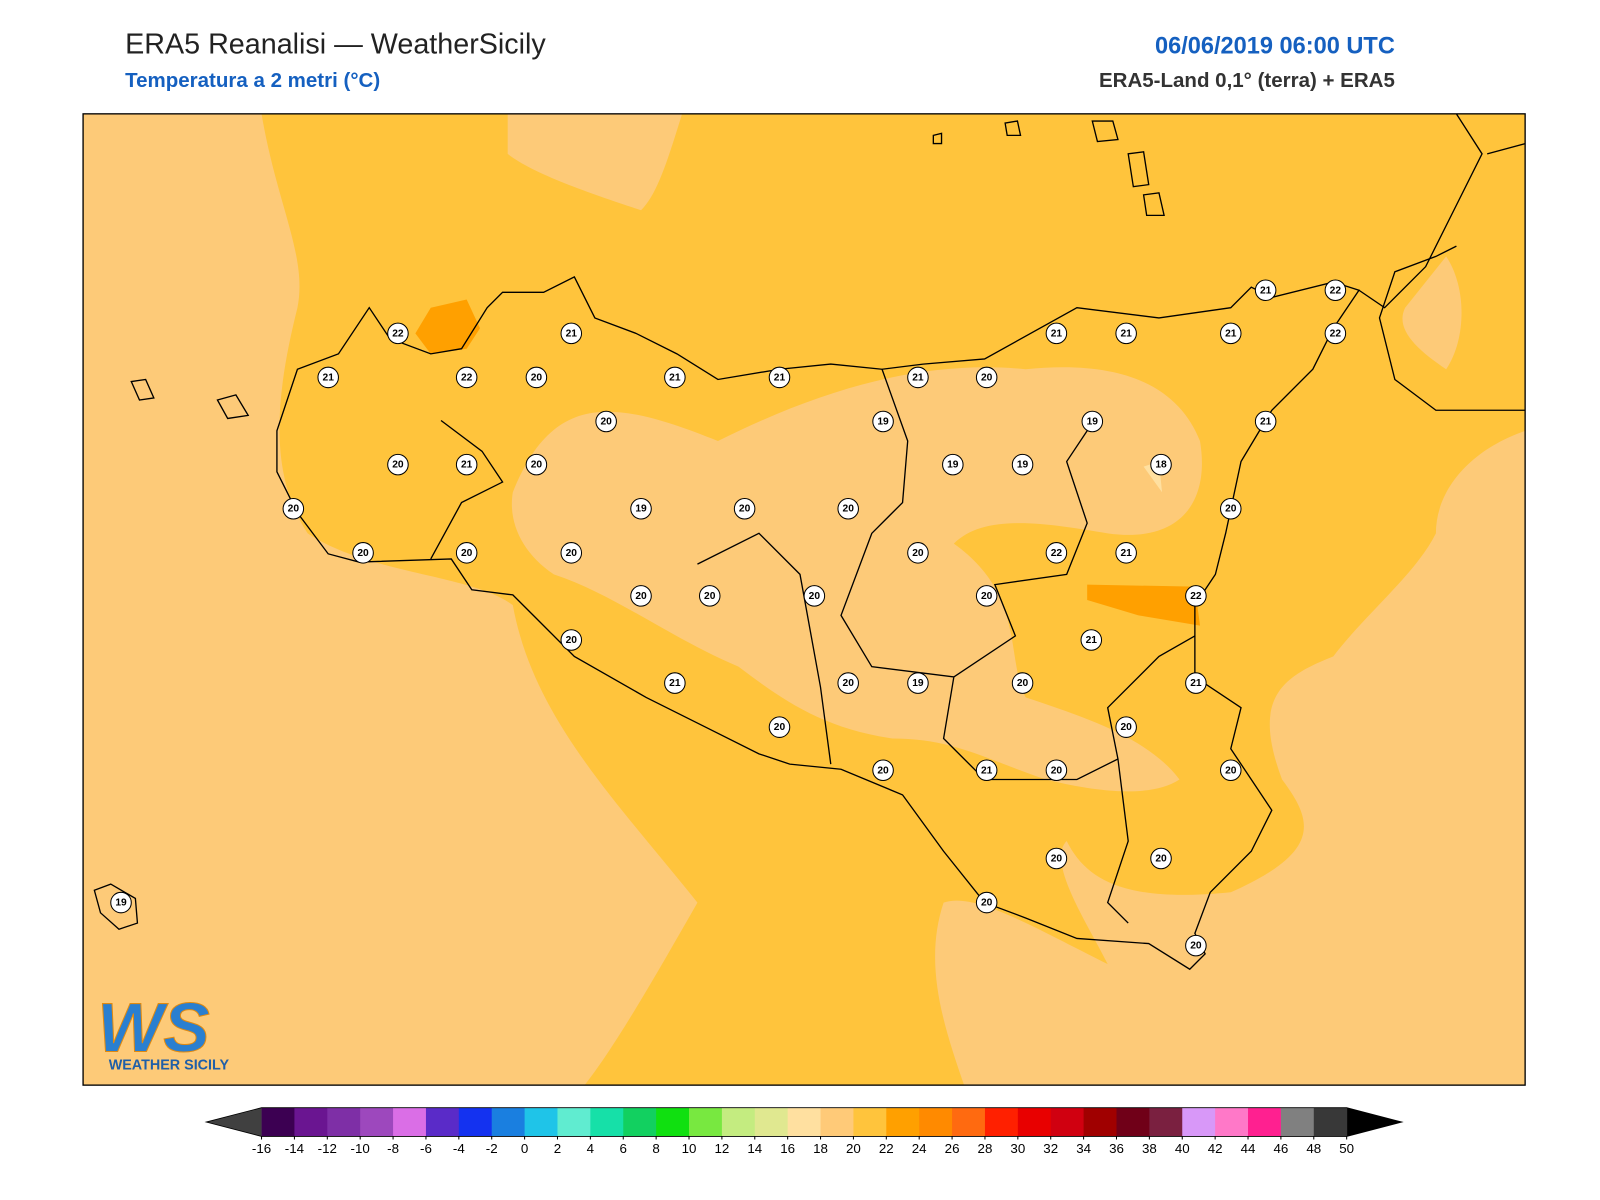 The width and height of the screenshot is (1600, 1200). I want to click on colorbar-tick-label: 18, so click(820, 1148).